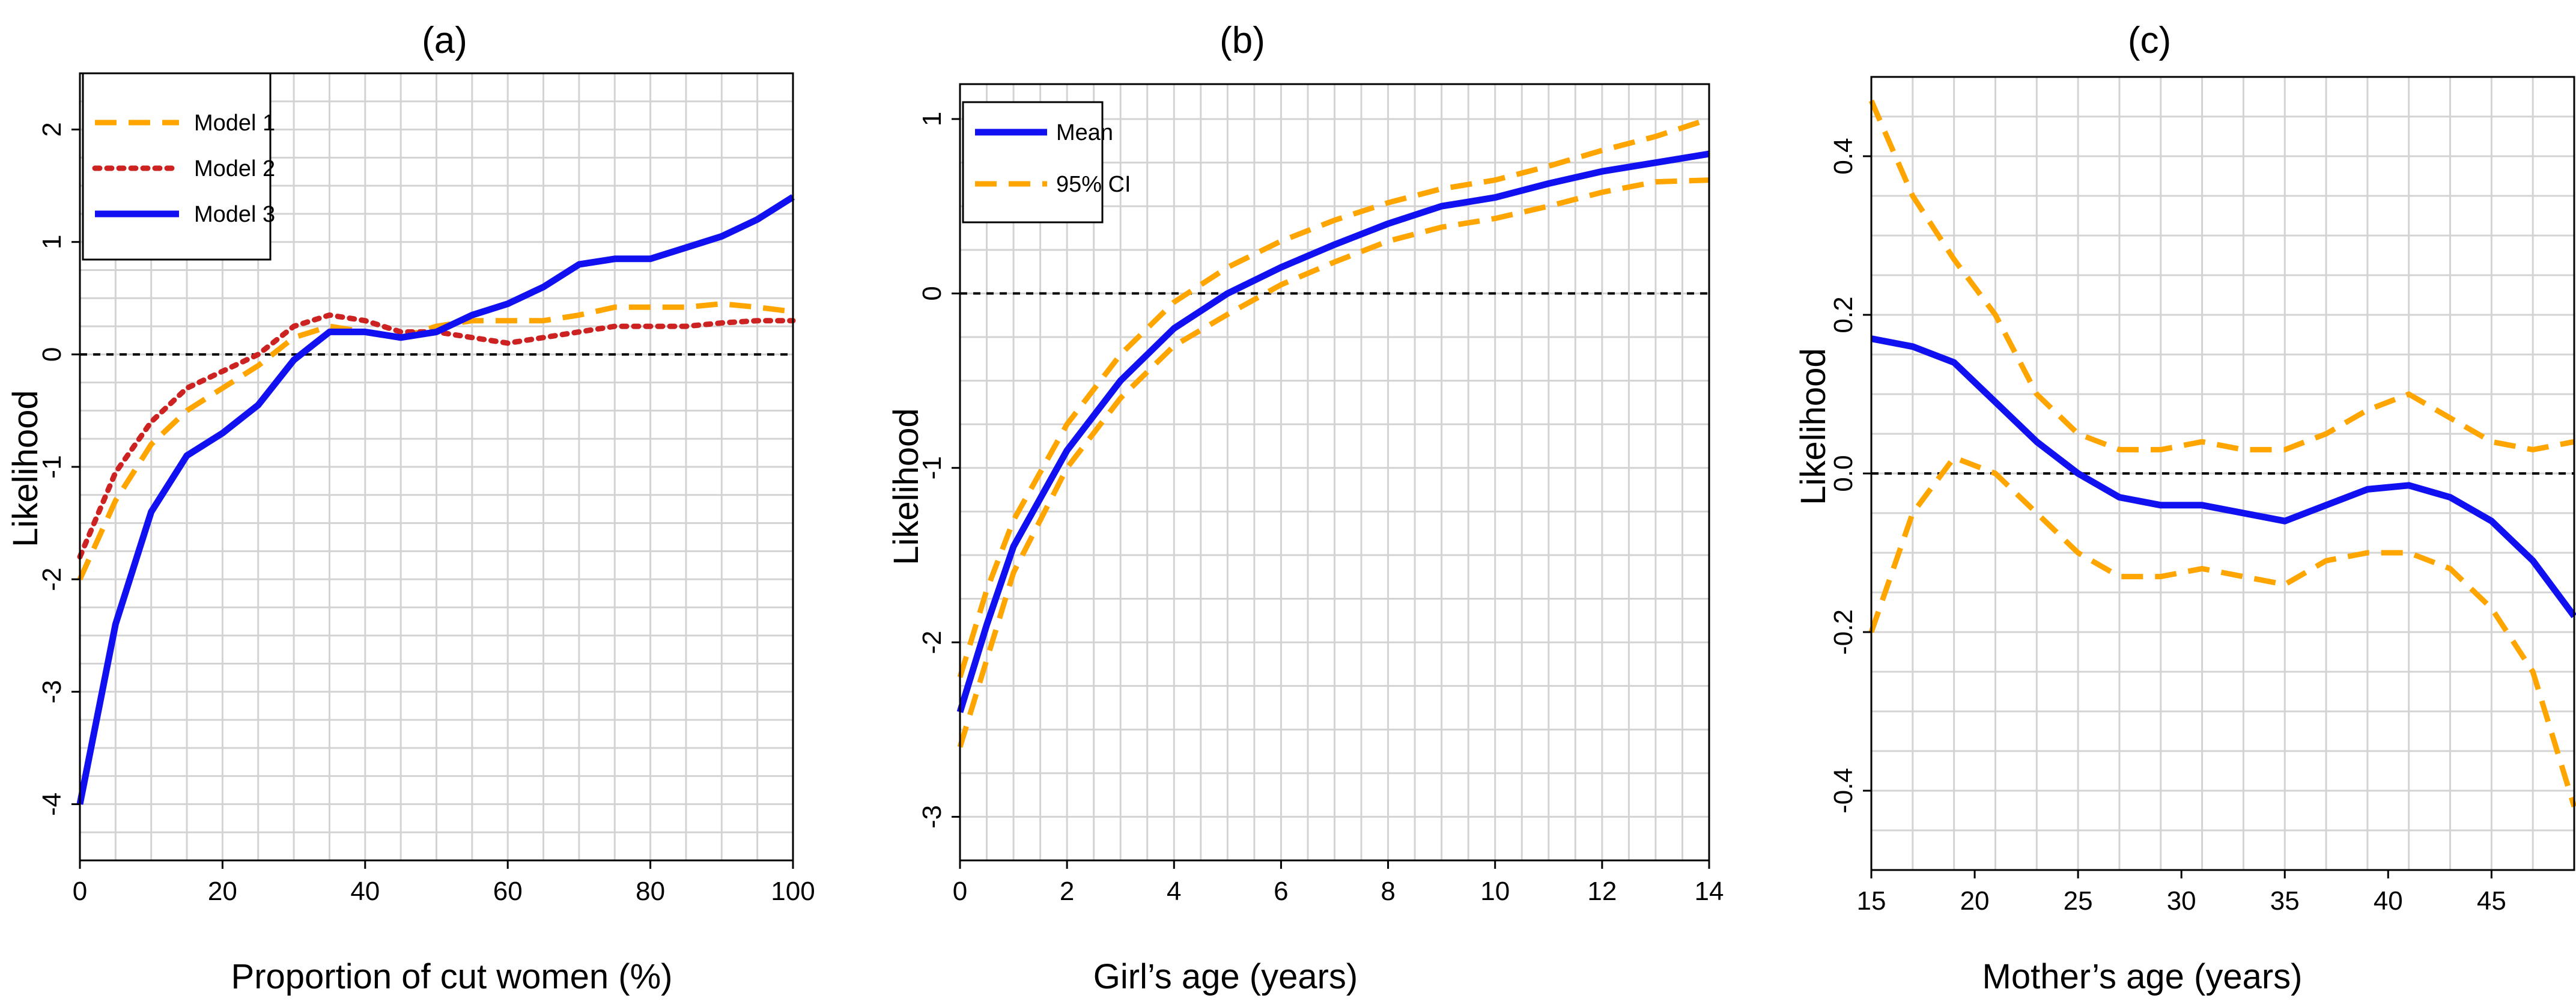 This screenshot has width=2576, height=1004. Describe the element at coordinates (2388, 901) in the screenshot. I see `panel-c-x-tick-label: 40` at that location.